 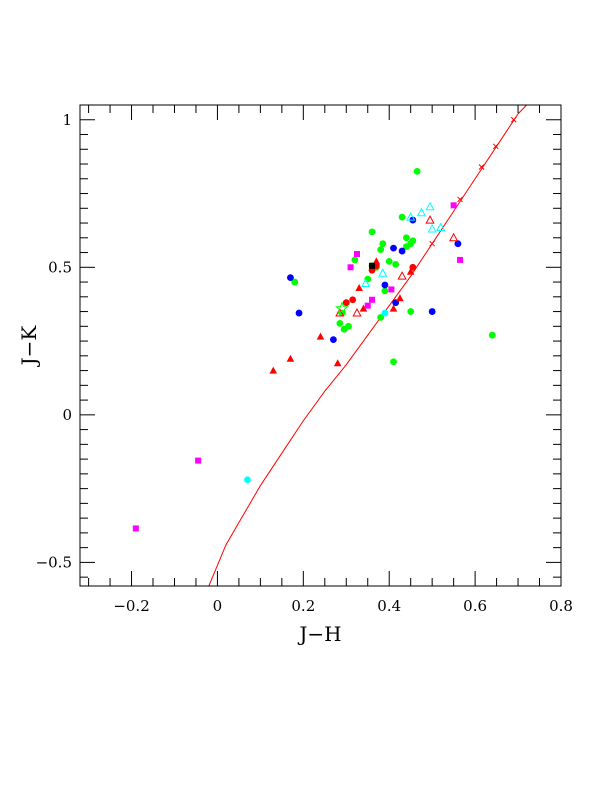 I want to click on x-tick-label: 0.4, so click(x=389, y=606).